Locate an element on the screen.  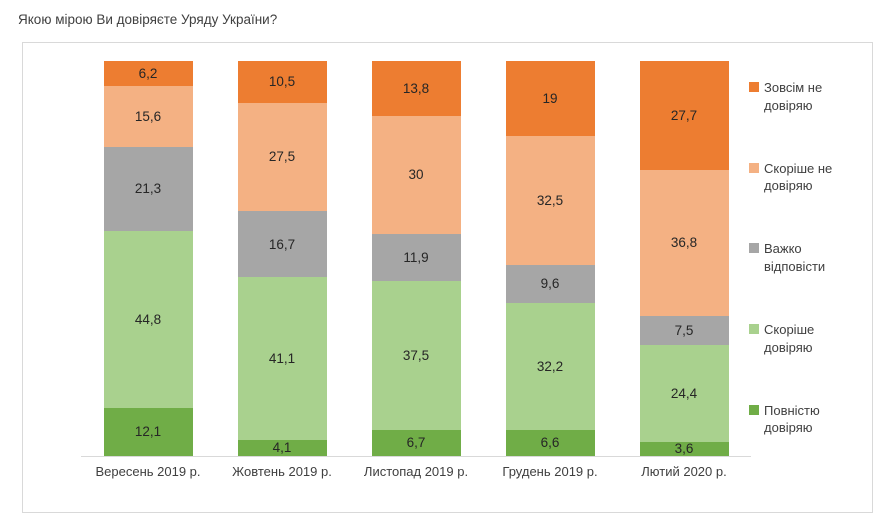
legend-label: Зовсім не довіряю is located at coordinates (793, 96).